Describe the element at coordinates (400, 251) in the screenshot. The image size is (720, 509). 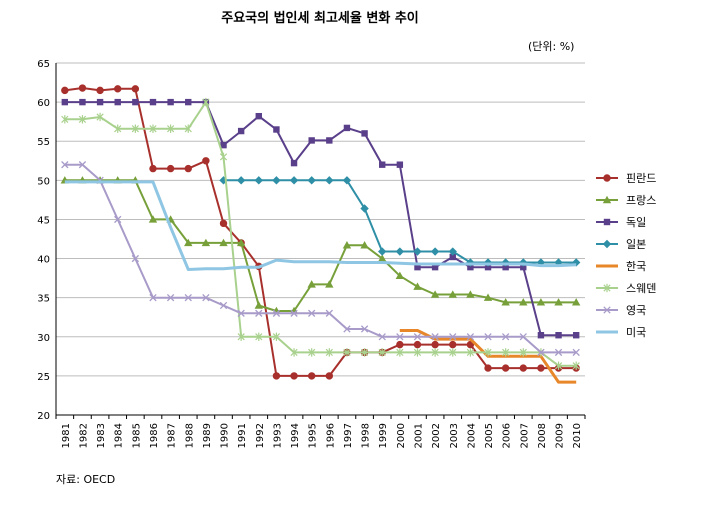
I see `point-3-2000` at that location.